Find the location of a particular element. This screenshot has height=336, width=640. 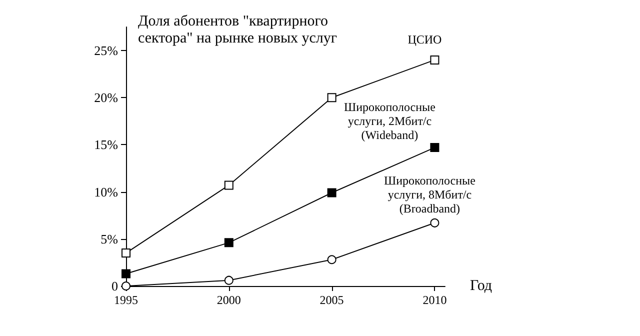

y-tick-label: 15% is located at coordinates (106, 144).